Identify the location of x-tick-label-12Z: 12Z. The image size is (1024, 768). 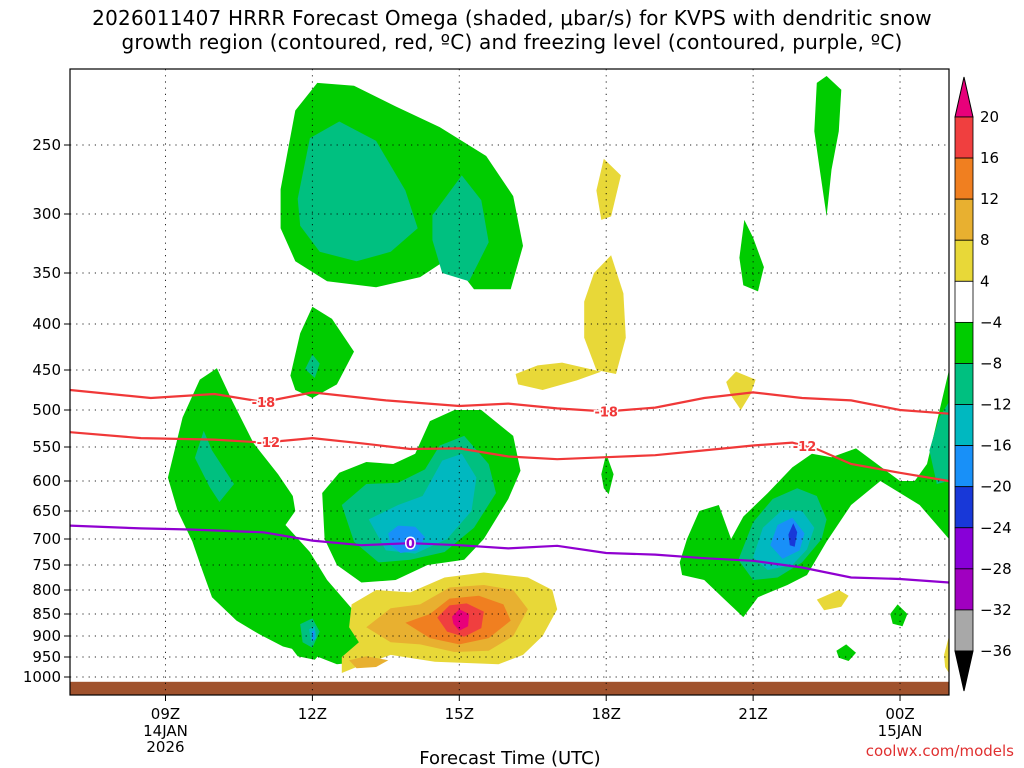
(312, 714).